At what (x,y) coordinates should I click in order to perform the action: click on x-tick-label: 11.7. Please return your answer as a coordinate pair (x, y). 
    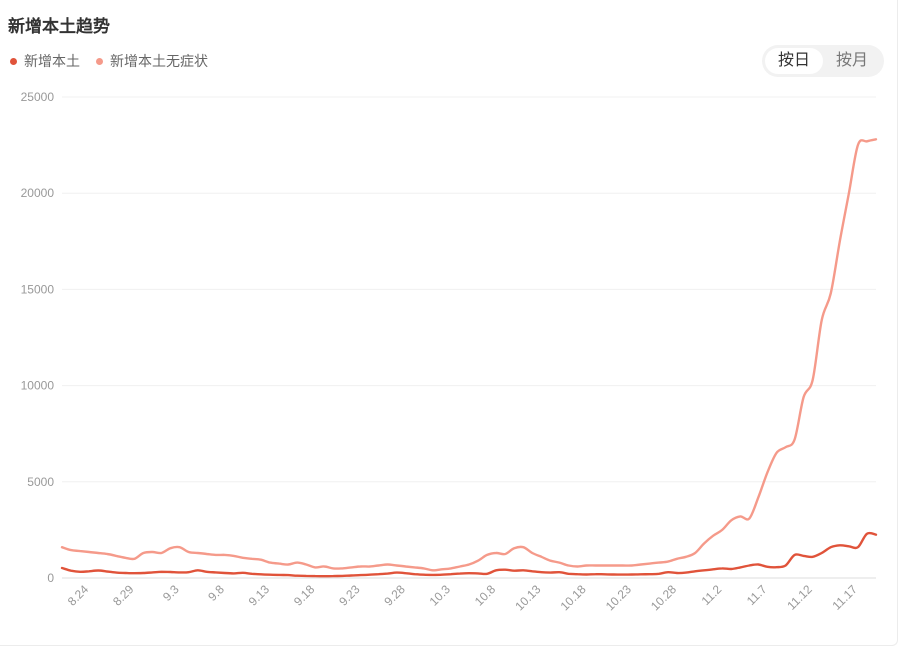
    Looking at the image, I should click on (757, 595).